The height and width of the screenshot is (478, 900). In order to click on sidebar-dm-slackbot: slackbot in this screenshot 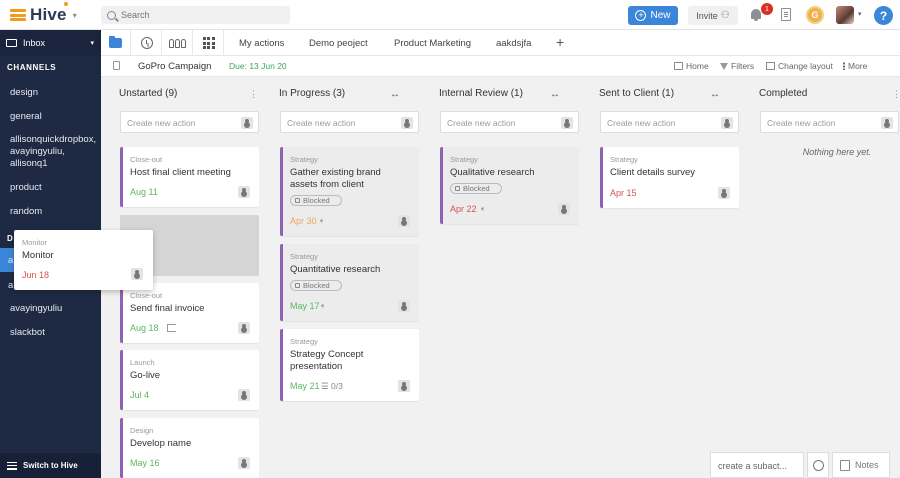, I will do `click(27, 332)`.